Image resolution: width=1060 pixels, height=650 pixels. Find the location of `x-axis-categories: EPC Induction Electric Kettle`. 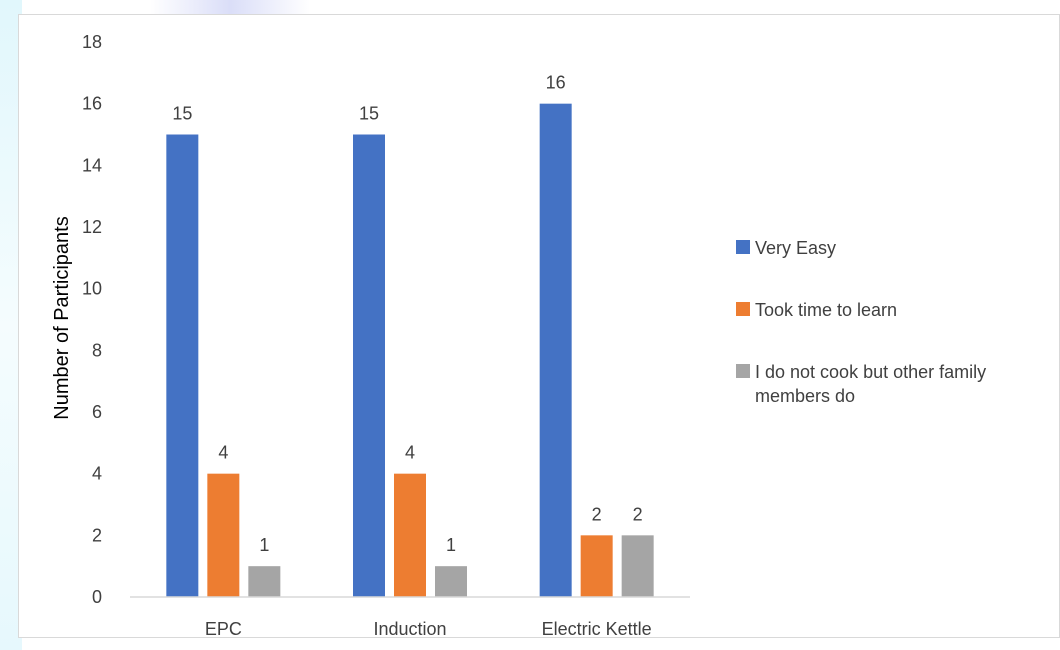

x-axis-categories: EPC Induction Electric Kettle is located at coordinates (428, 629).